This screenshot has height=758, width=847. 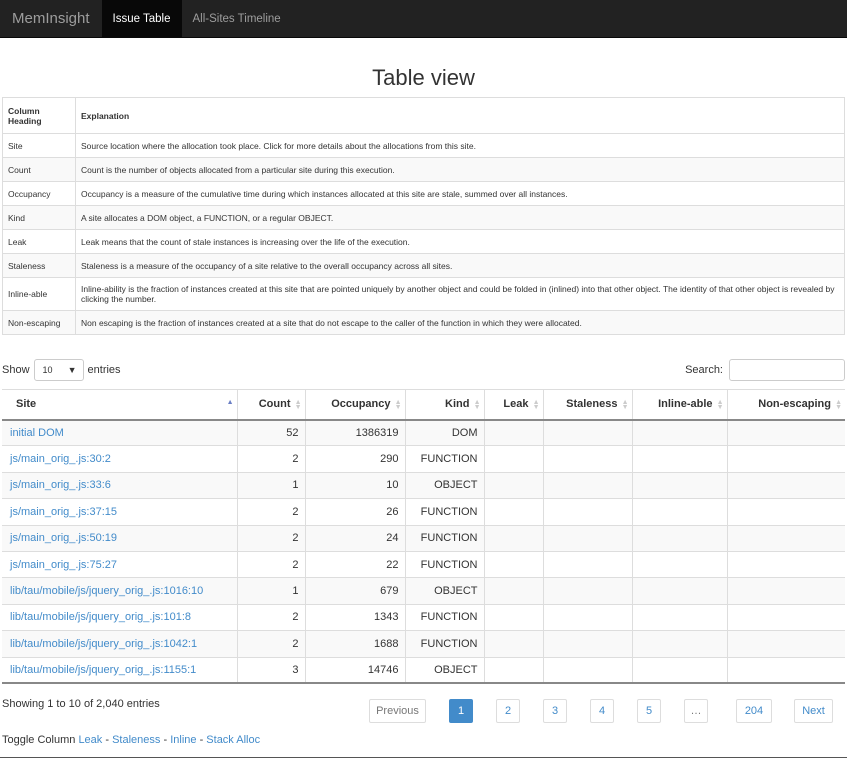 What do you see at coordinates (444, 512) in the screenshot?
I see `cell-kind: FUNCTION` at bounding box center [444, 512].